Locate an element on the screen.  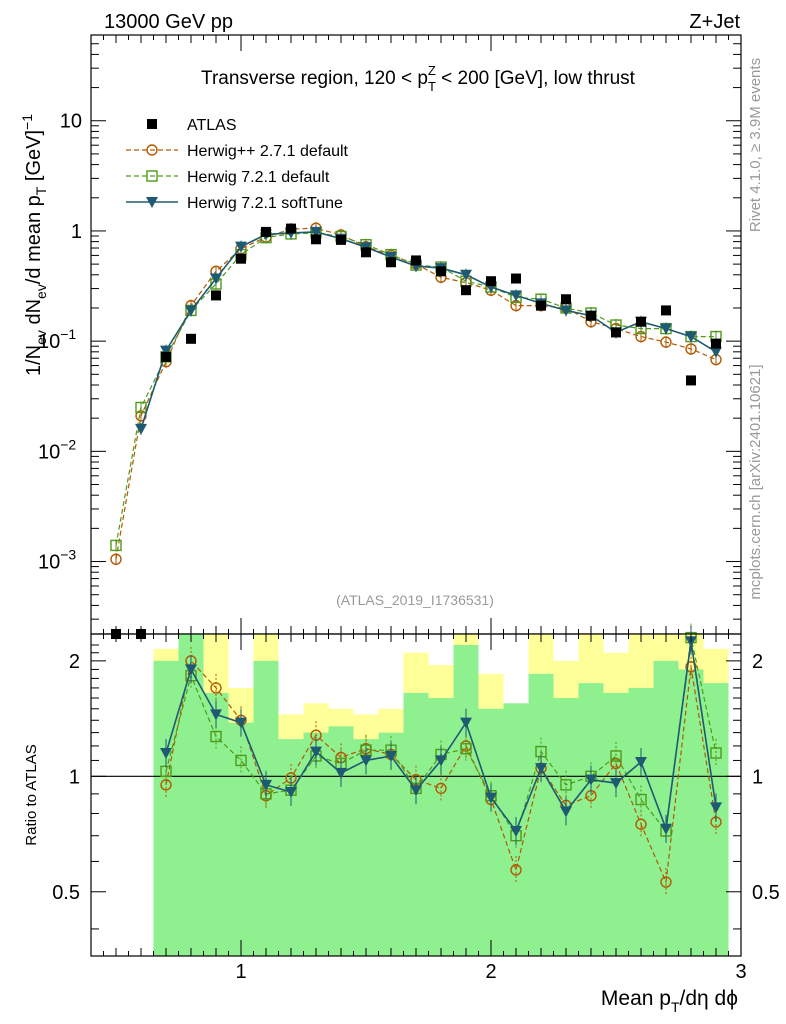
x-tick-label: 2 is located at coordinates (490, 972).